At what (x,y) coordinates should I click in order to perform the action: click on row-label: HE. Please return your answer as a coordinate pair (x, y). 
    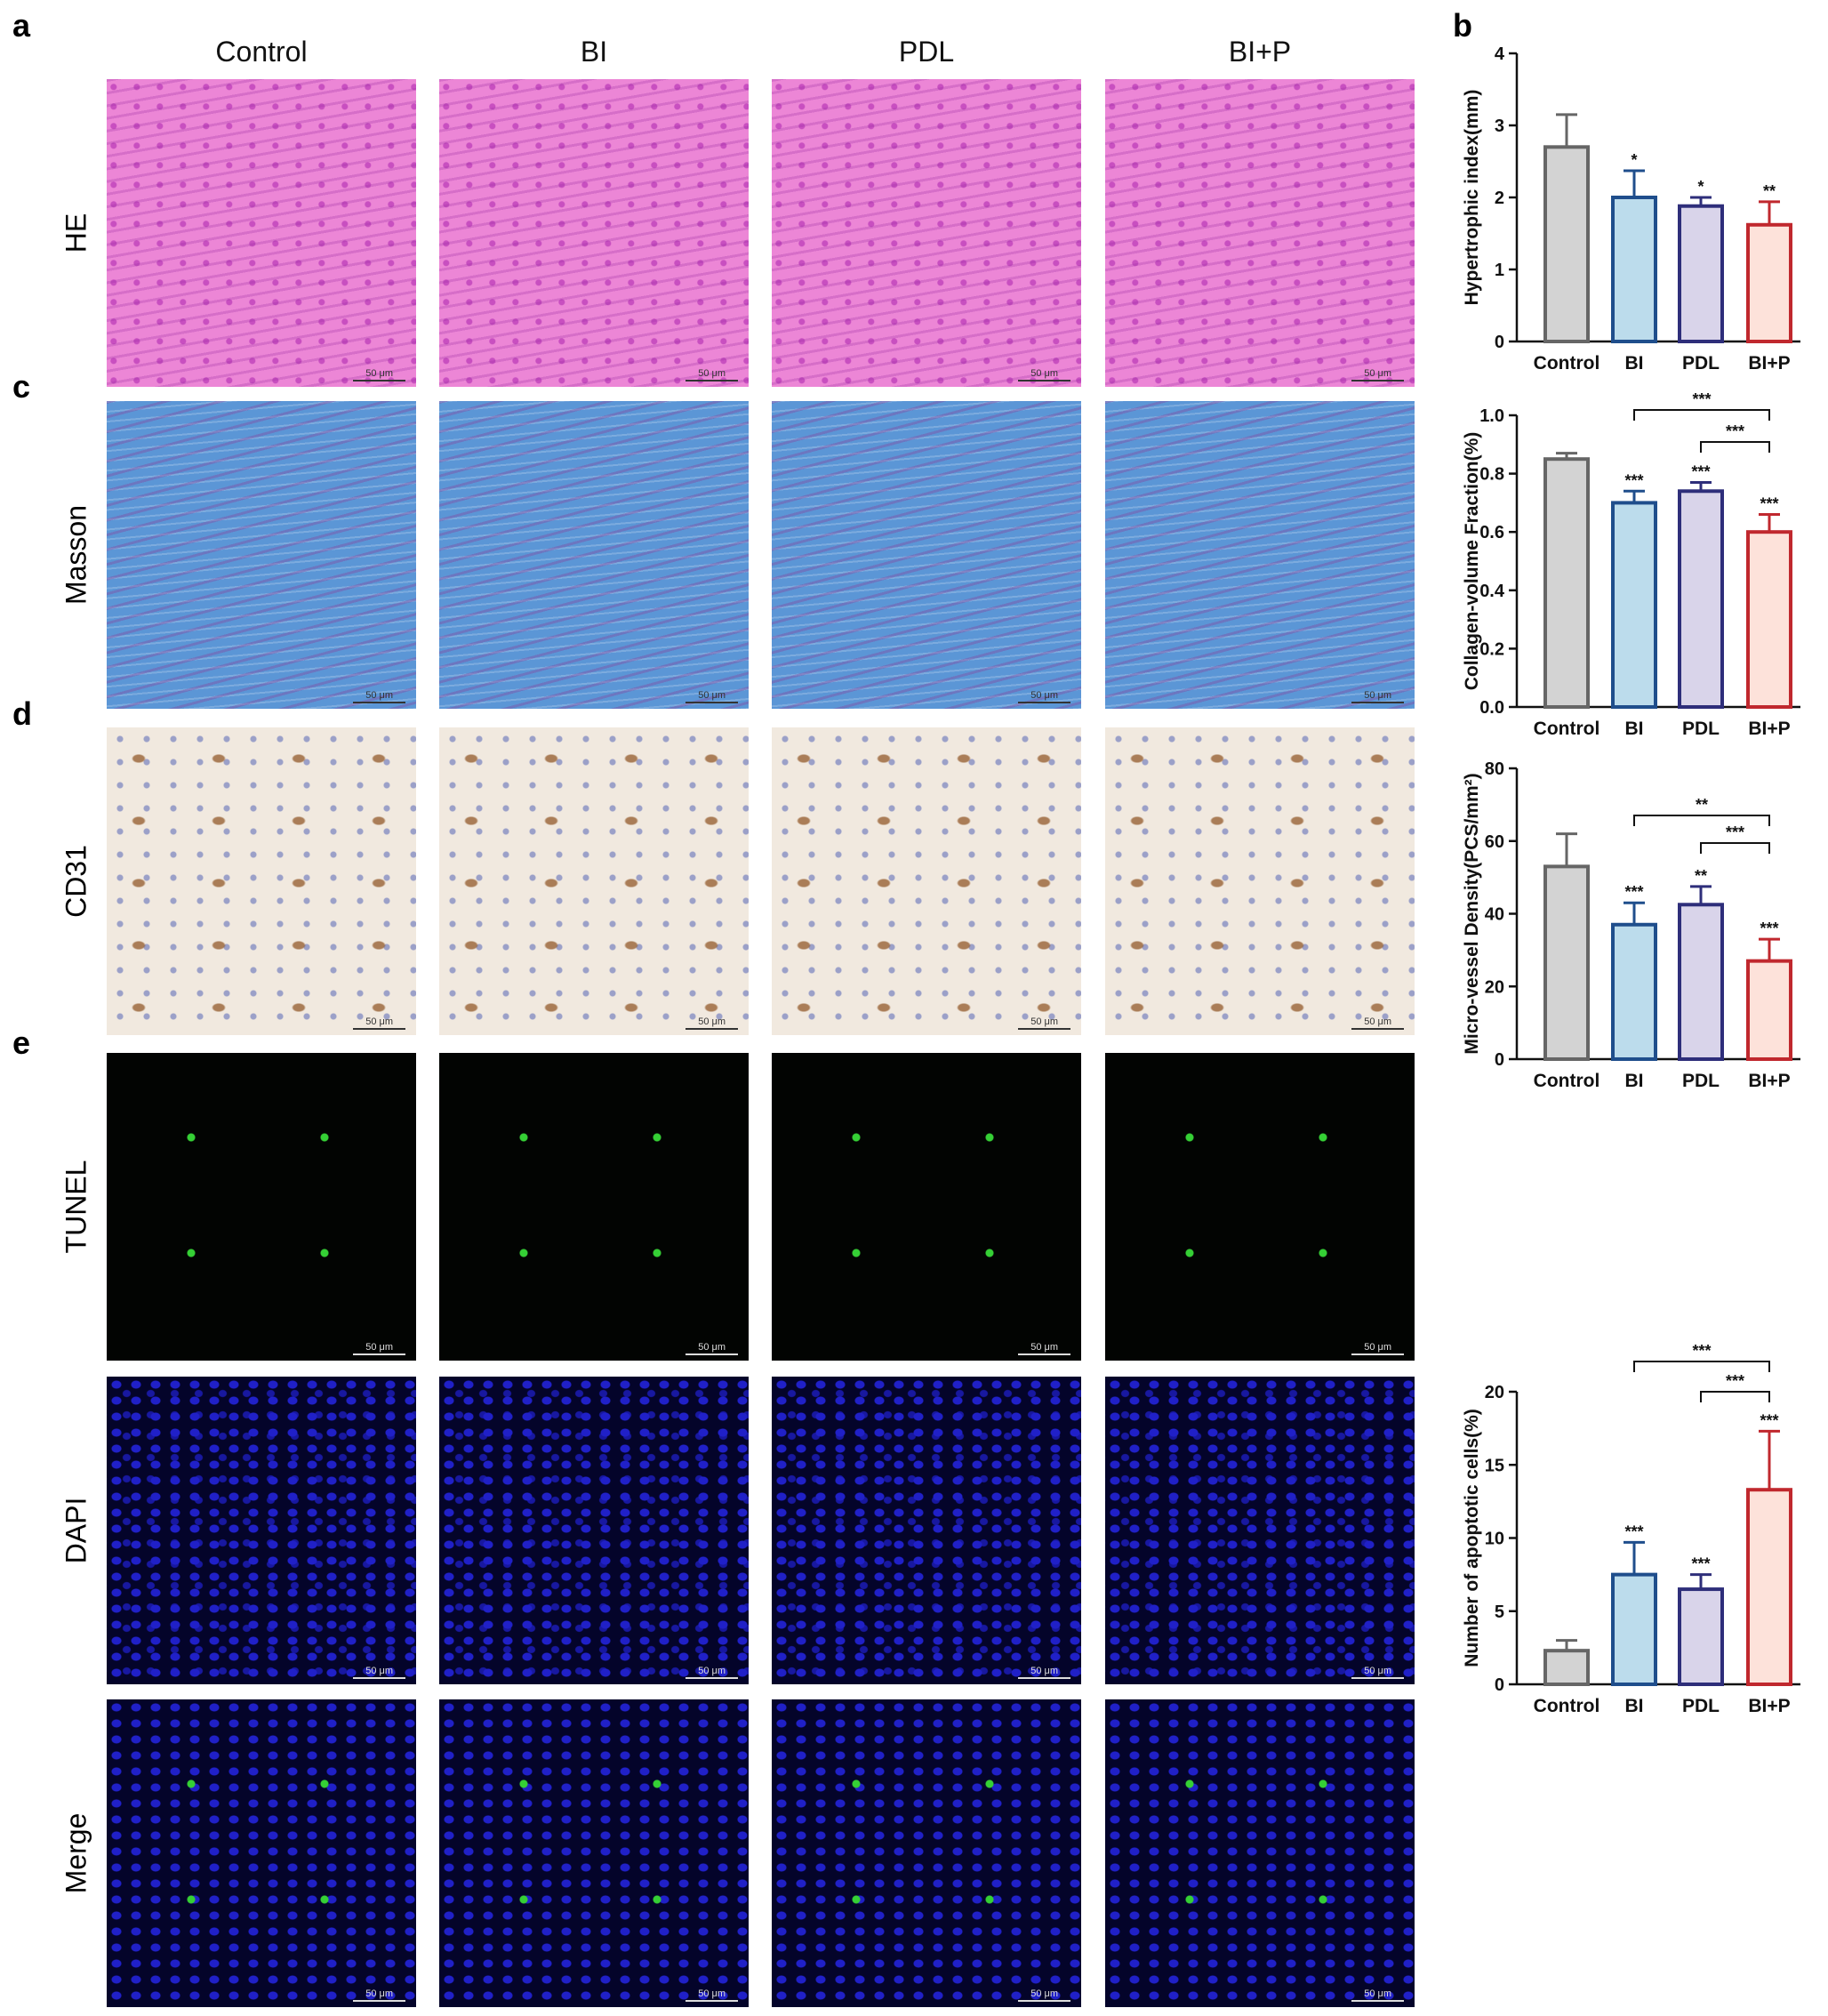
    Looking at the image, I should click on (76, 233).